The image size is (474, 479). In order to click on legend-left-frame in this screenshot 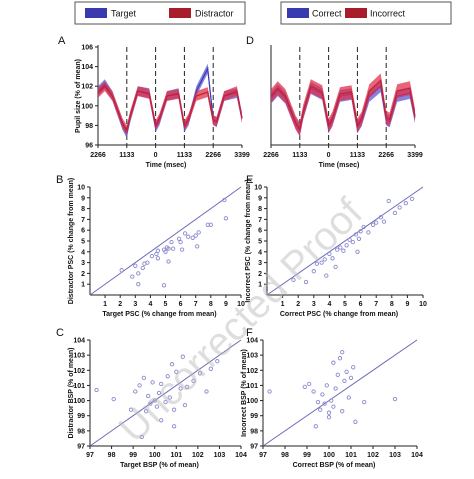, I will do `click(160, 13)`.